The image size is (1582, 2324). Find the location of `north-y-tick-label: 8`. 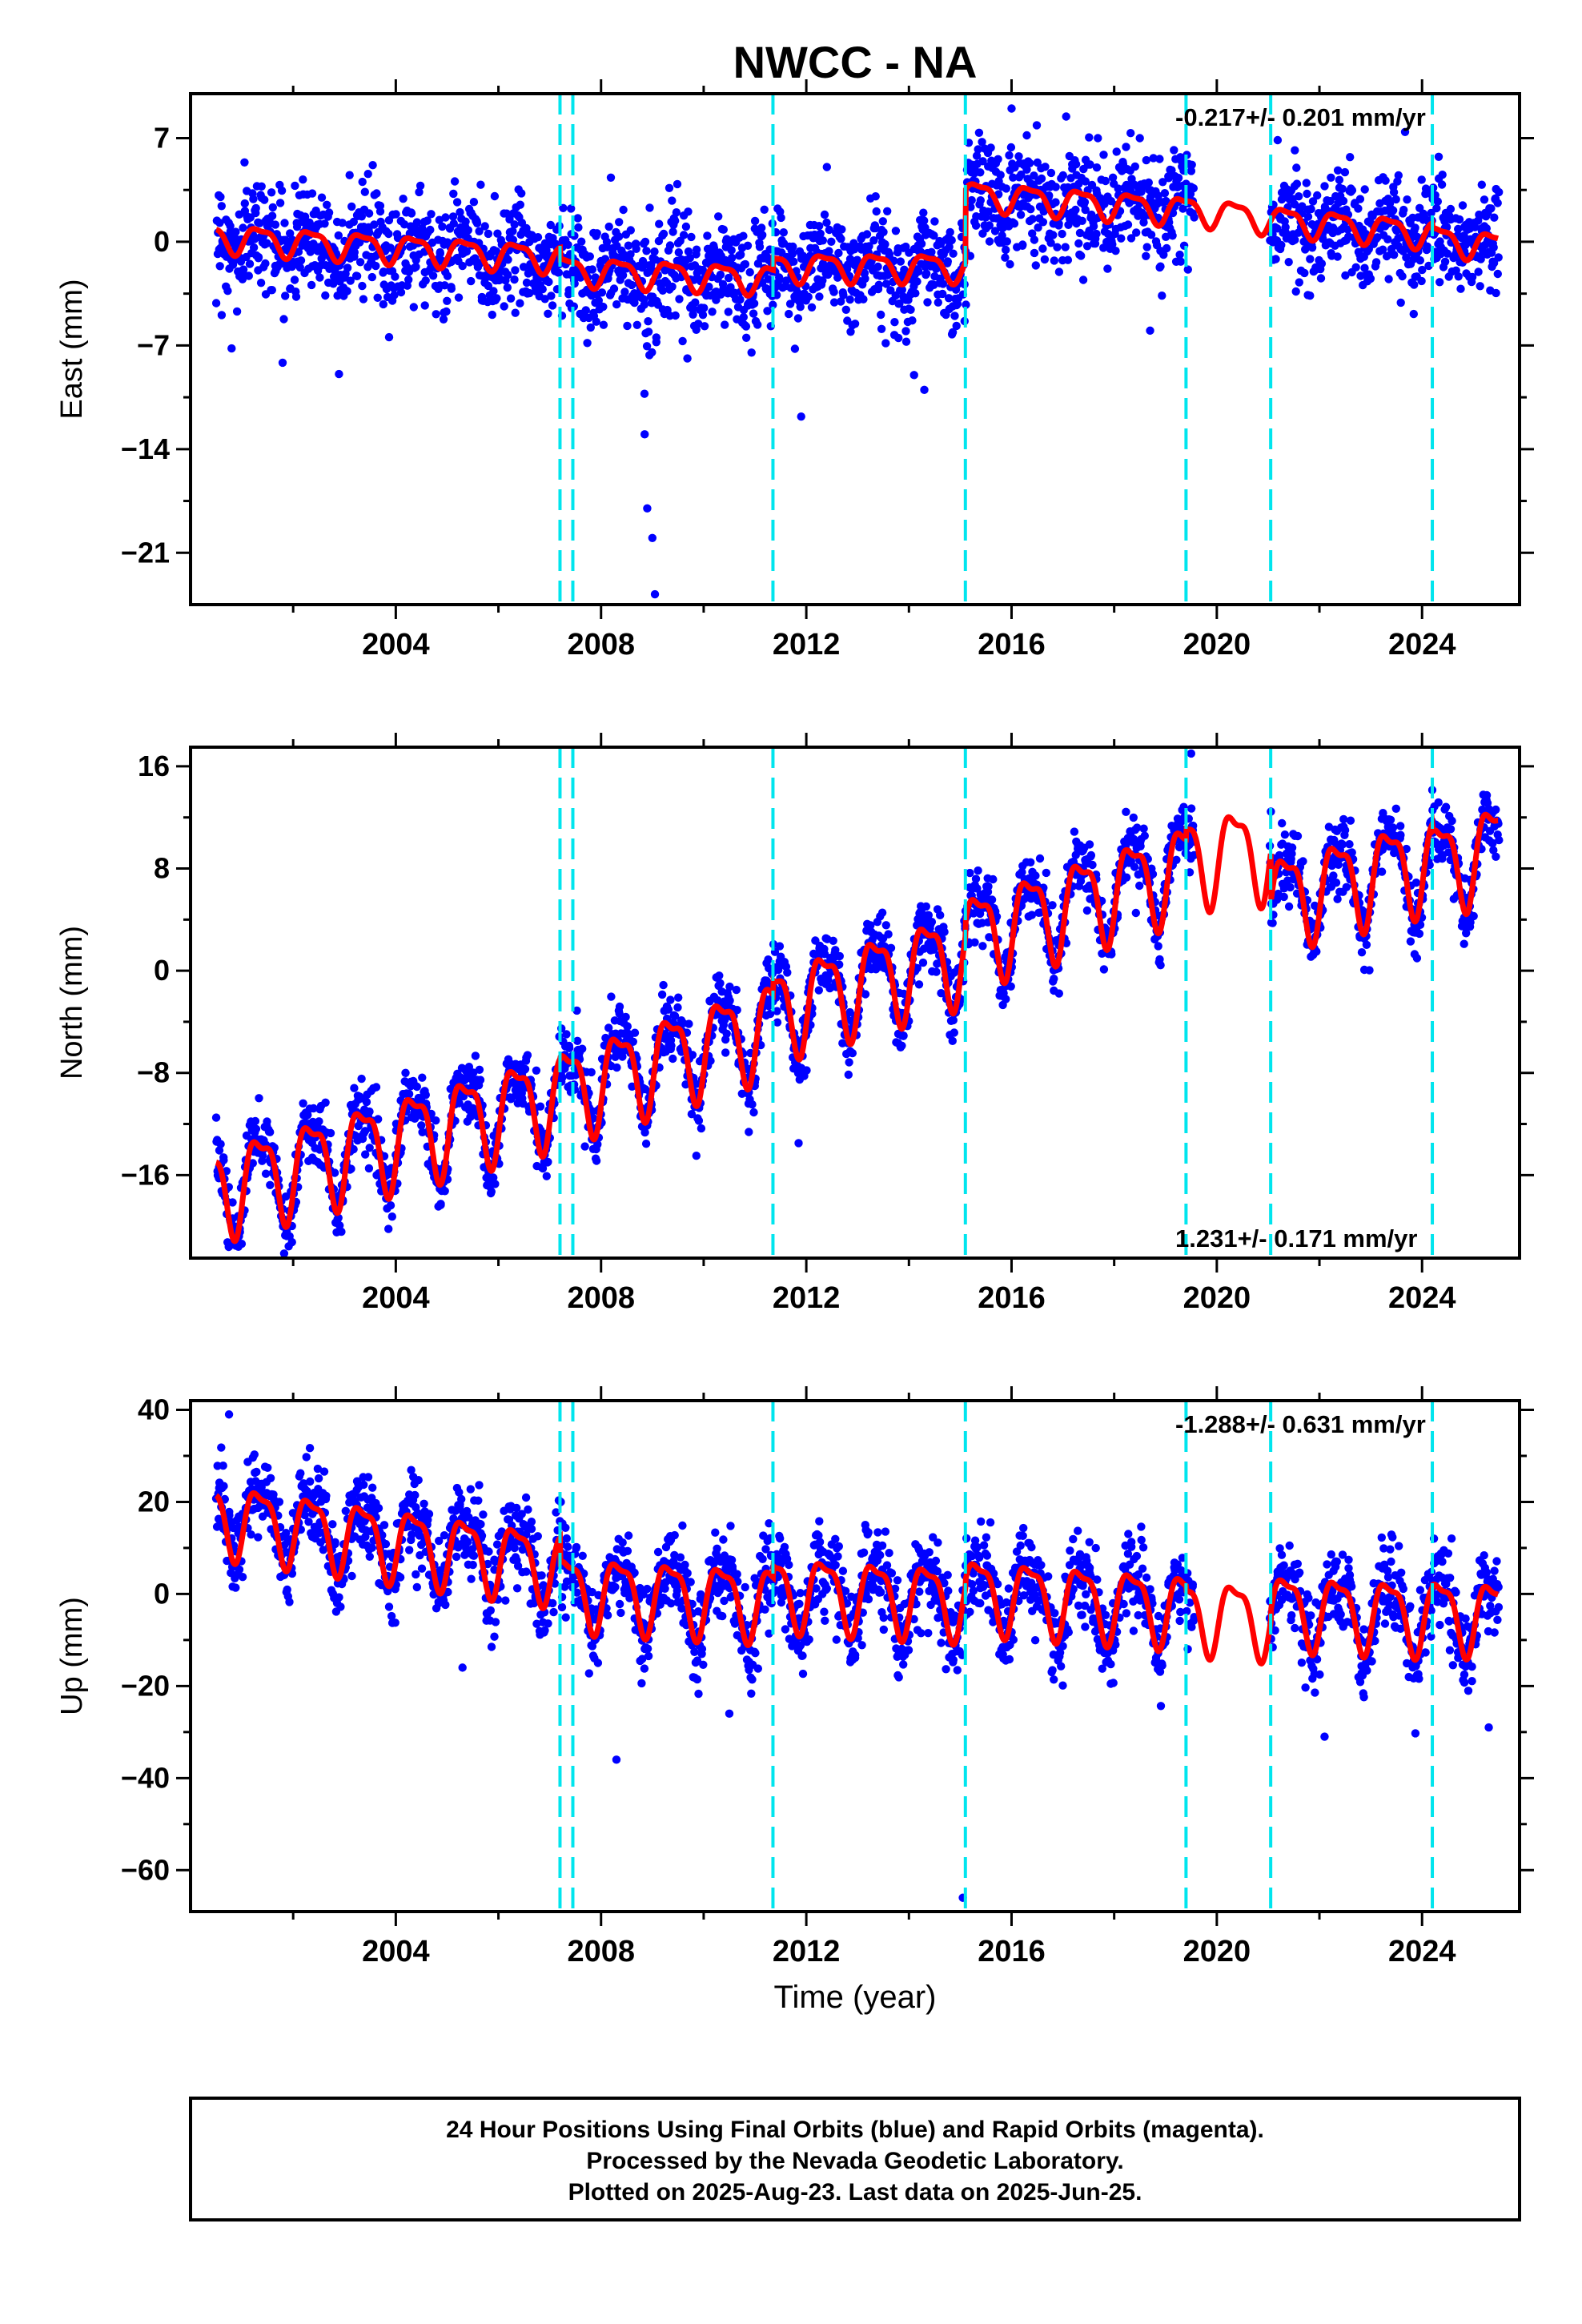

north-y-tick-label: 8 is located at coordinates (162, 868).